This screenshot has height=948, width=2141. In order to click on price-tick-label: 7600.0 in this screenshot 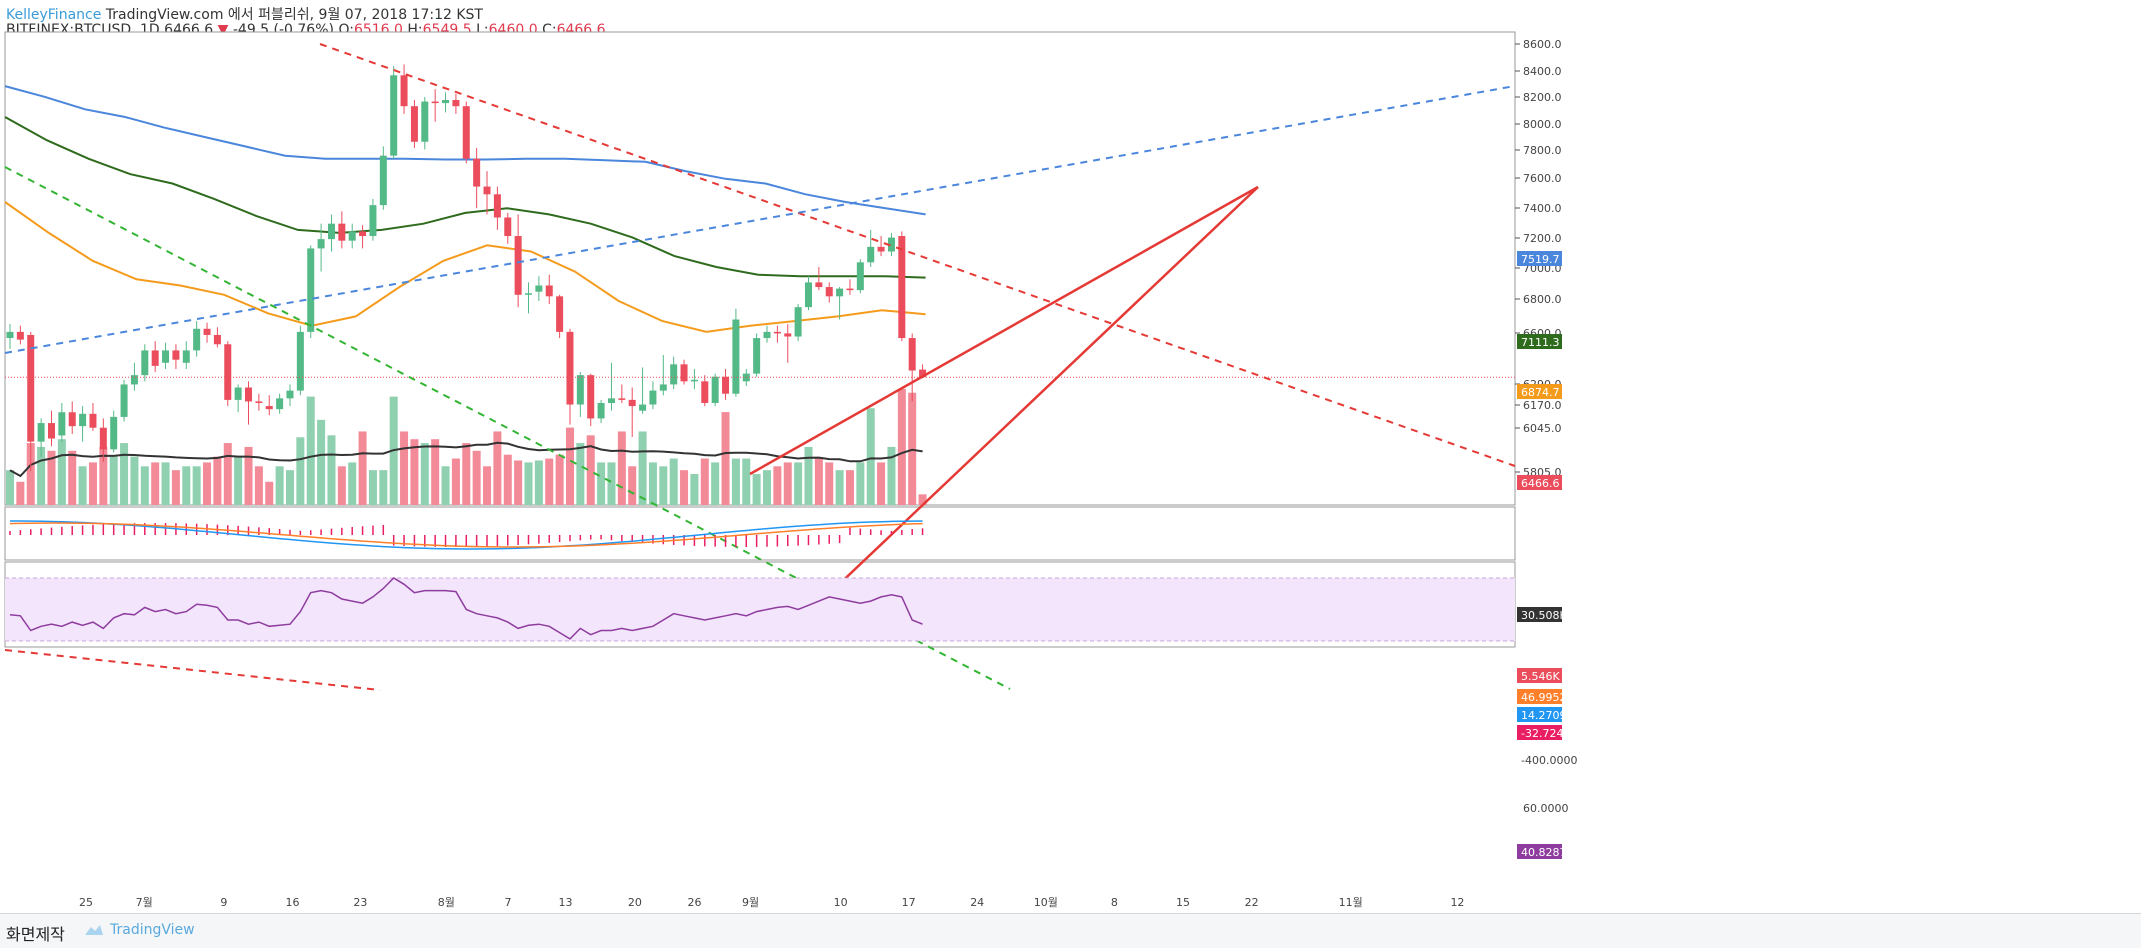, I will do `click(1542, 178)`.